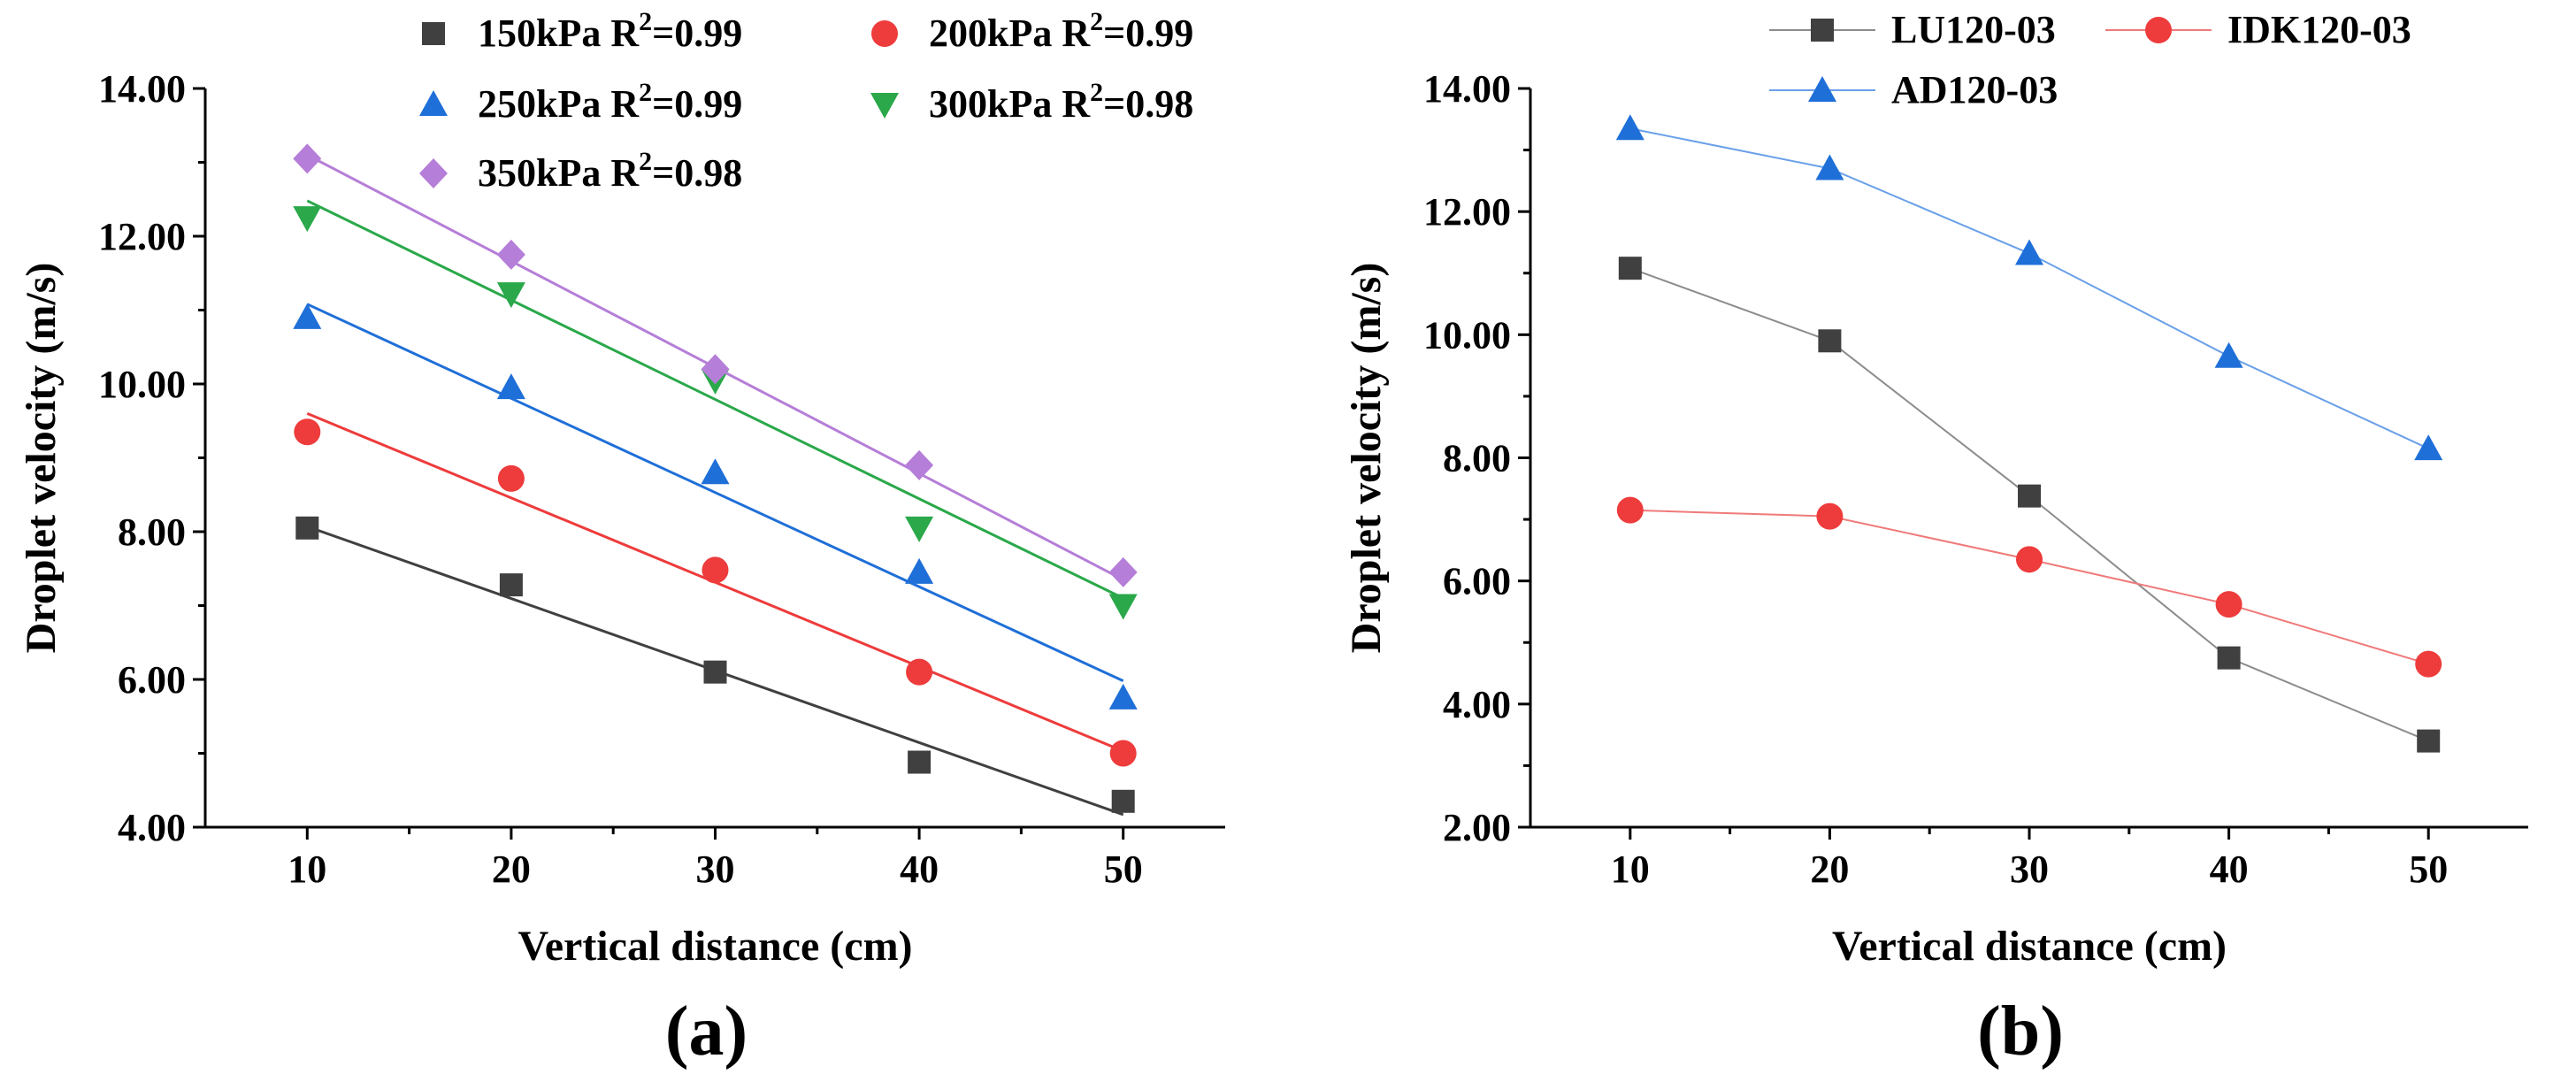 The width and height of the screenshot is (2576, 1074). Describe the element at coordinates (610, 171) in the screenshot. I see `legend-label: 350kPa R2=0.98` at that location.